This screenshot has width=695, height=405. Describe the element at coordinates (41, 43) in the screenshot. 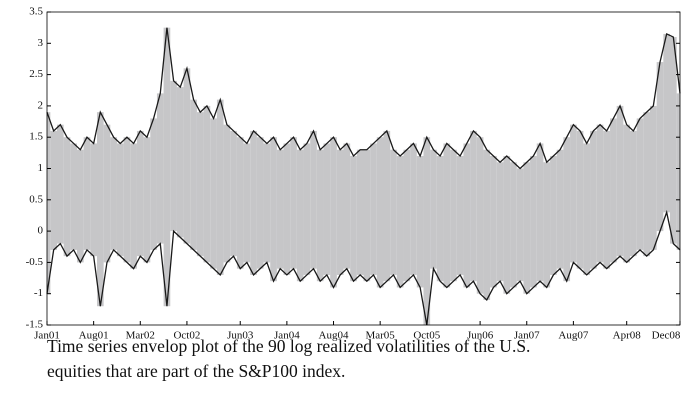

I see `y-tick-label: 3` at that location.